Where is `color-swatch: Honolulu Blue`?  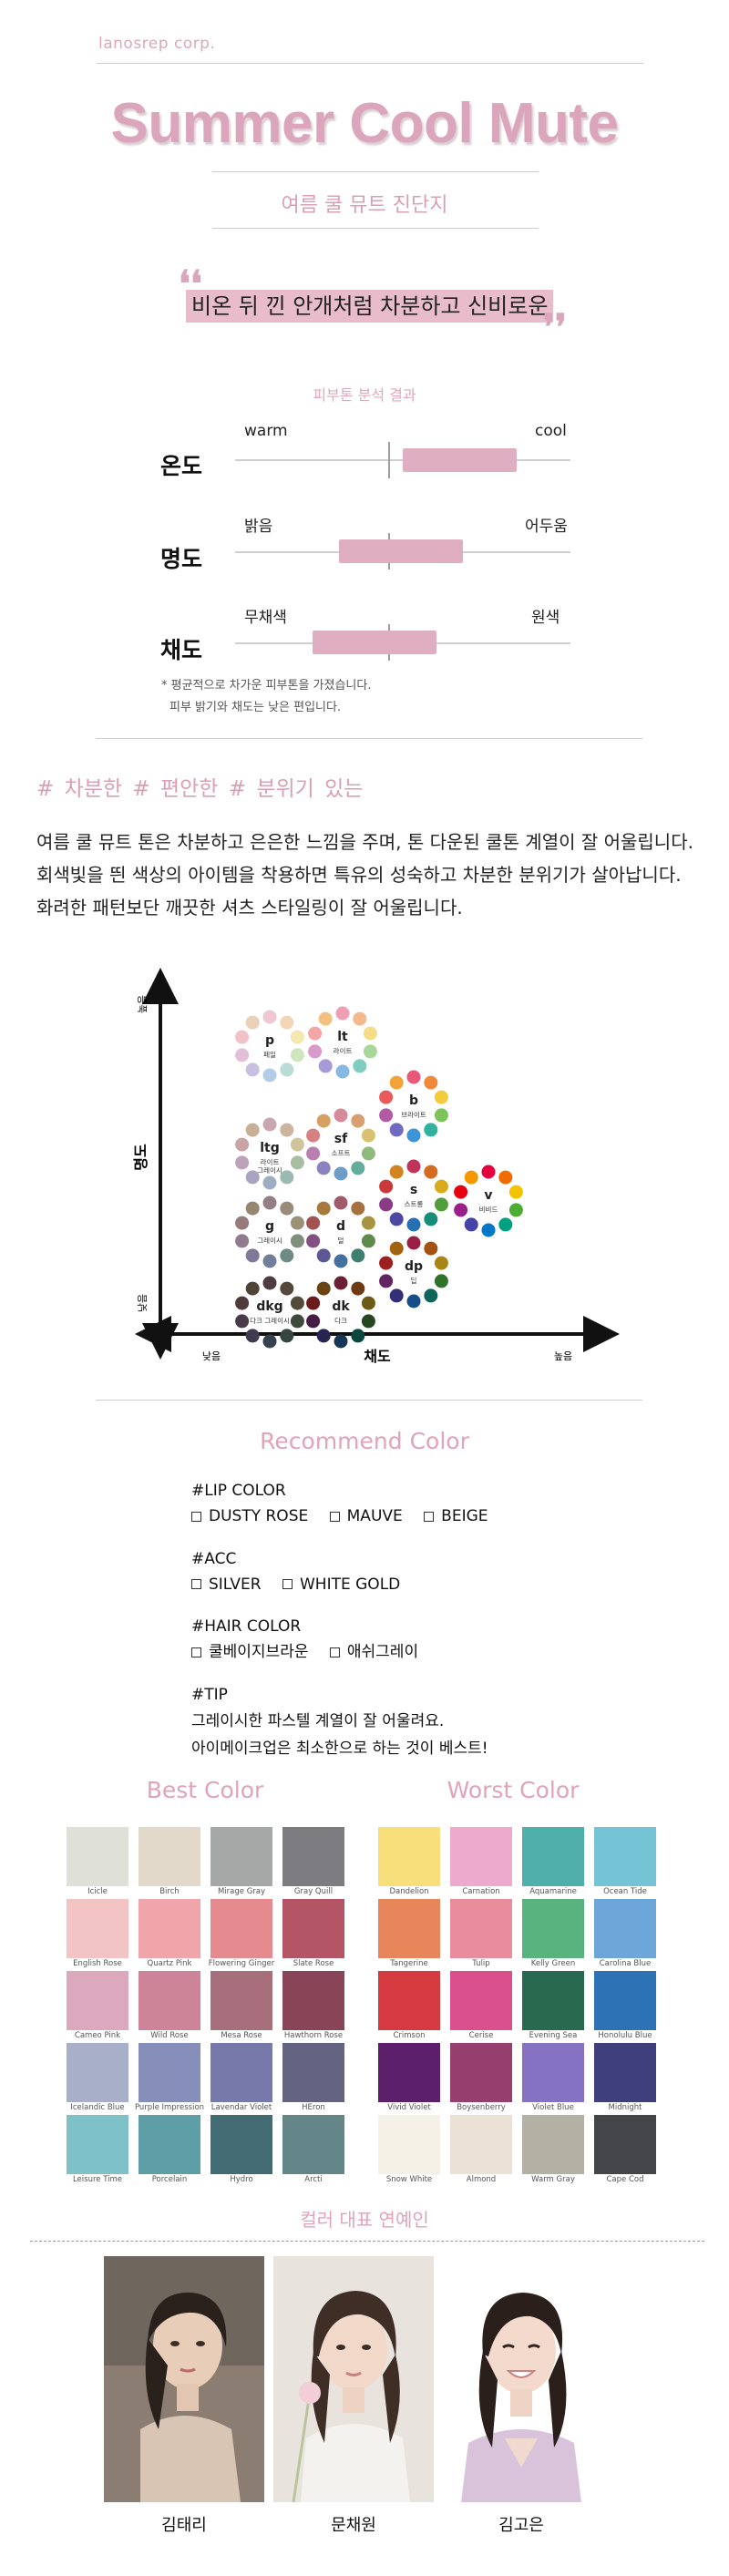
color-swatch: Honolulu Blue is located at coordinates (625, 2006).